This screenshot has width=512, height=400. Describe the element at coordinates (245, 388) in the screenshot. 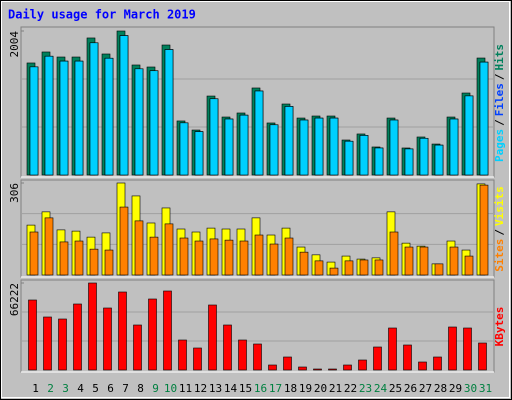

I see `x-tick-label: 15` at that location.